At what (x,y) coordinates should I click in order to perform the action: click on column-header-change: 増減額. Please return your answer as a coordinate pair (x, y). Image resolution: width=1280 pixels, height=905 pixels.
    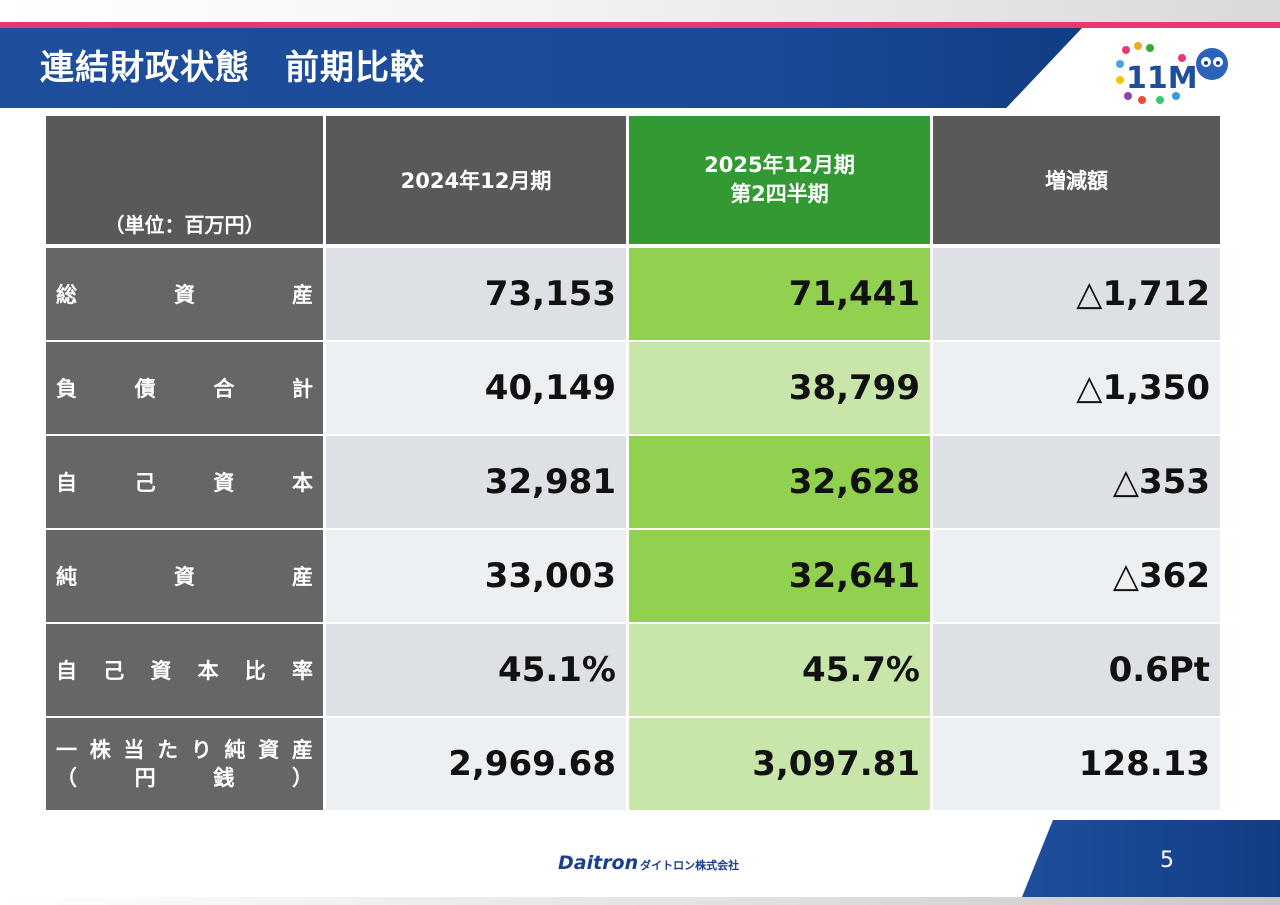
    Looking at the image, I should click on (1076, 182).